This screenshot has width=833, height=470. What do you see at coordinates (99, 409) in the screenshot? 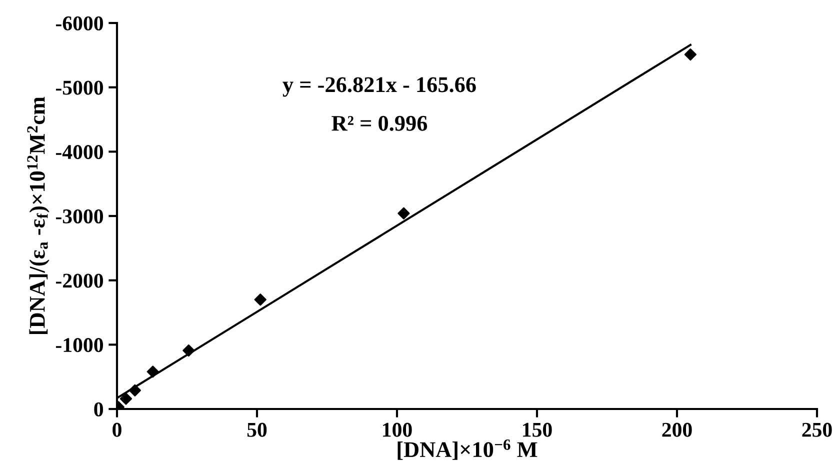
I see `y-tick-label: 0` at bounding box center [99, 409].